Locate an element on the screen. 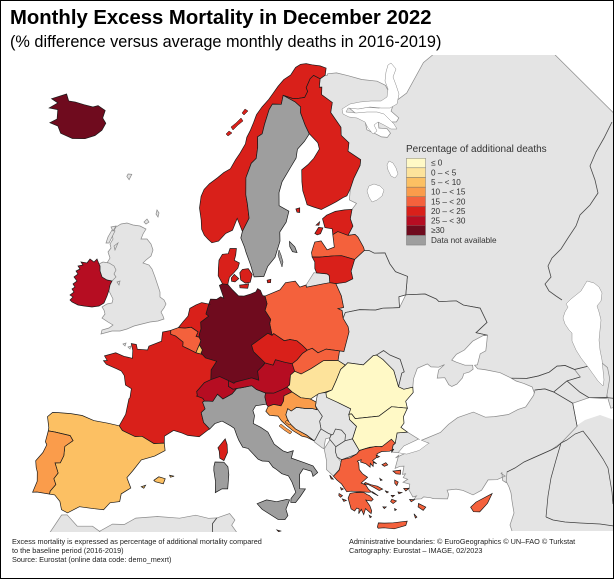  svg-text: 10 – < 15 is located at coordinates (448, 192).